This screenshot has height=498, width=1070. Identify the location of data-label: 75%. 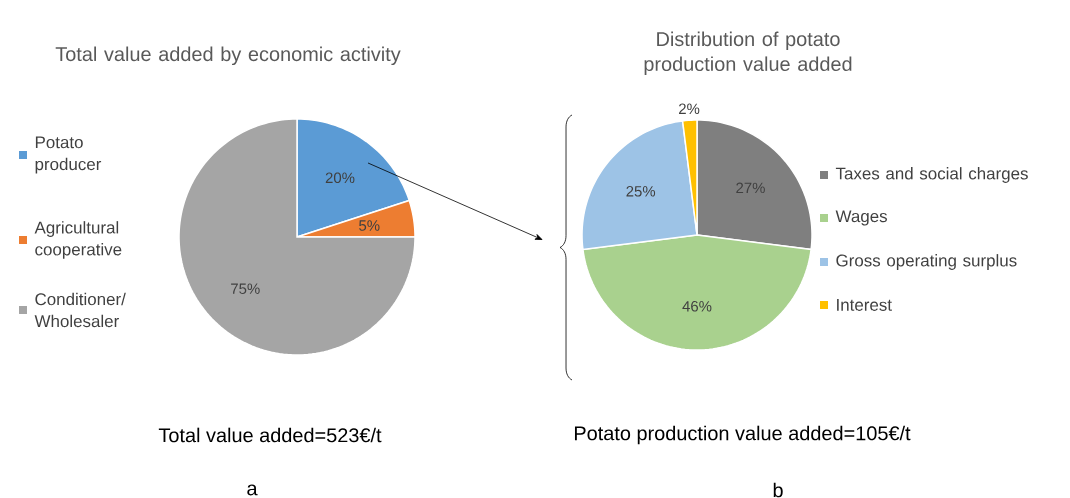
(245, 288).